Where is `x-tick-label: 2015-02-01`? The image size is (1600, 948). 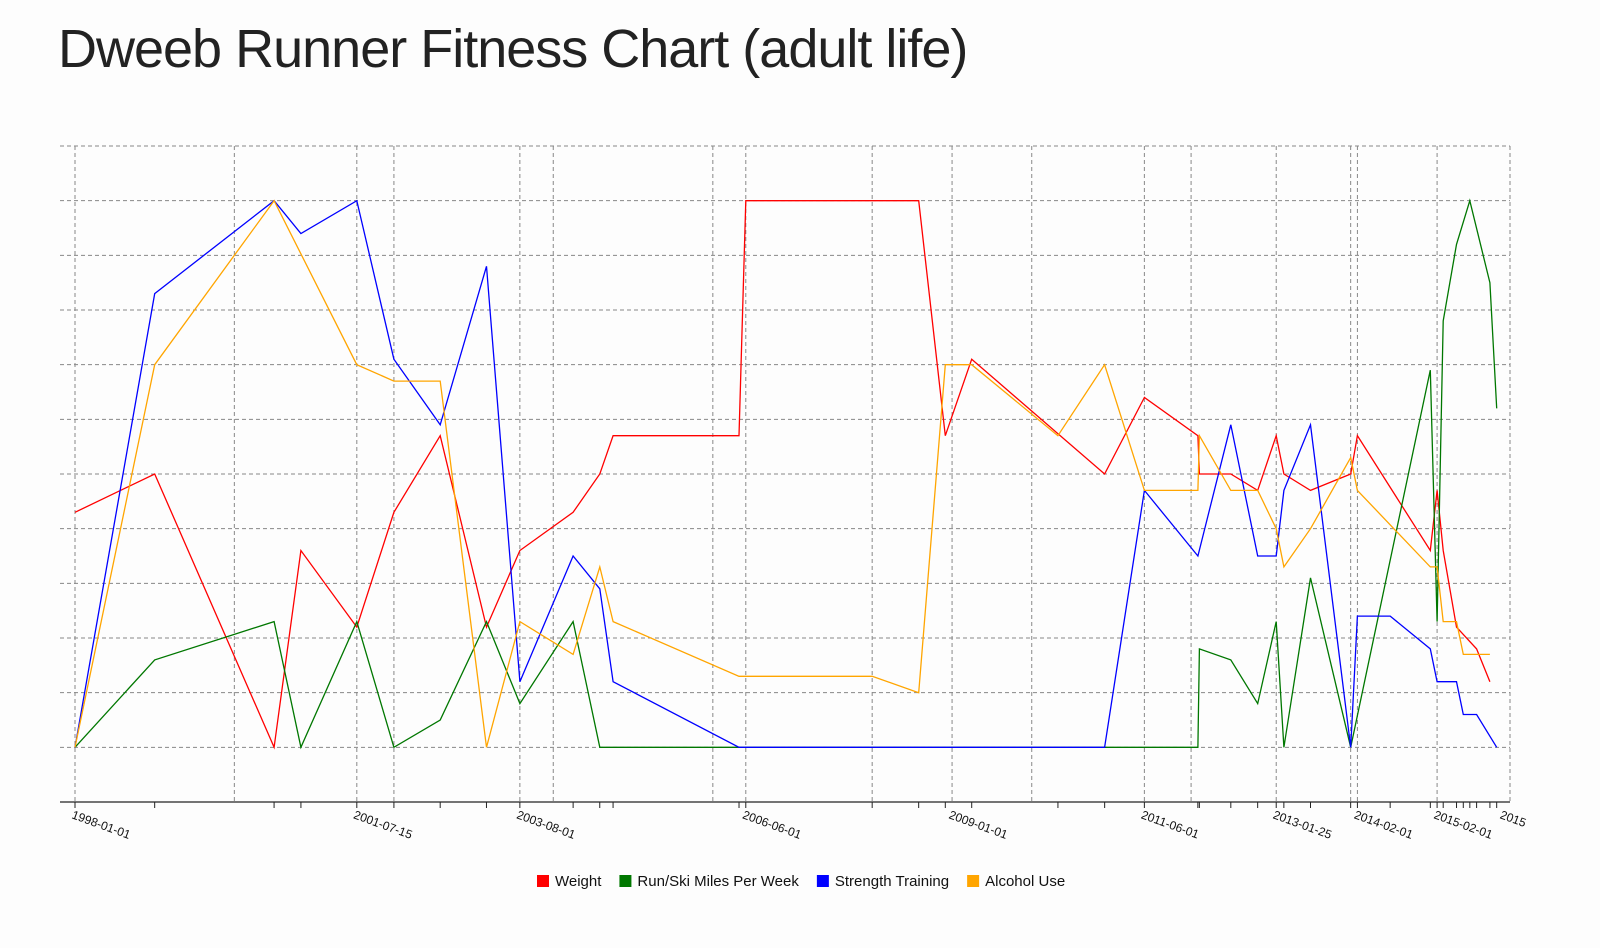
x-tick-label: 2015-02-01 is located at coordinates (1463, 825).